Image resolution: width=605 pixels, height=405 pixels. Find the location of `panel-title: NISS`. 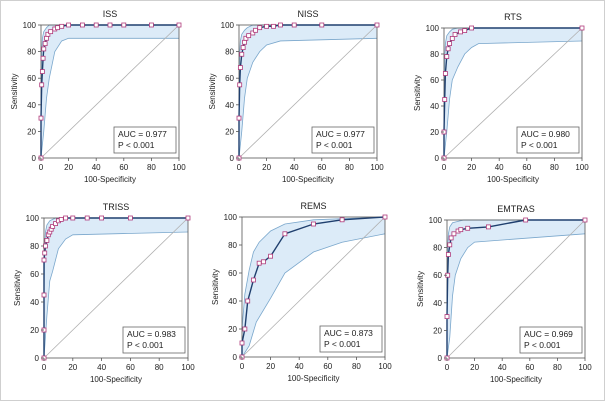

panel-title: NISS is located at coordinates (307, 14).